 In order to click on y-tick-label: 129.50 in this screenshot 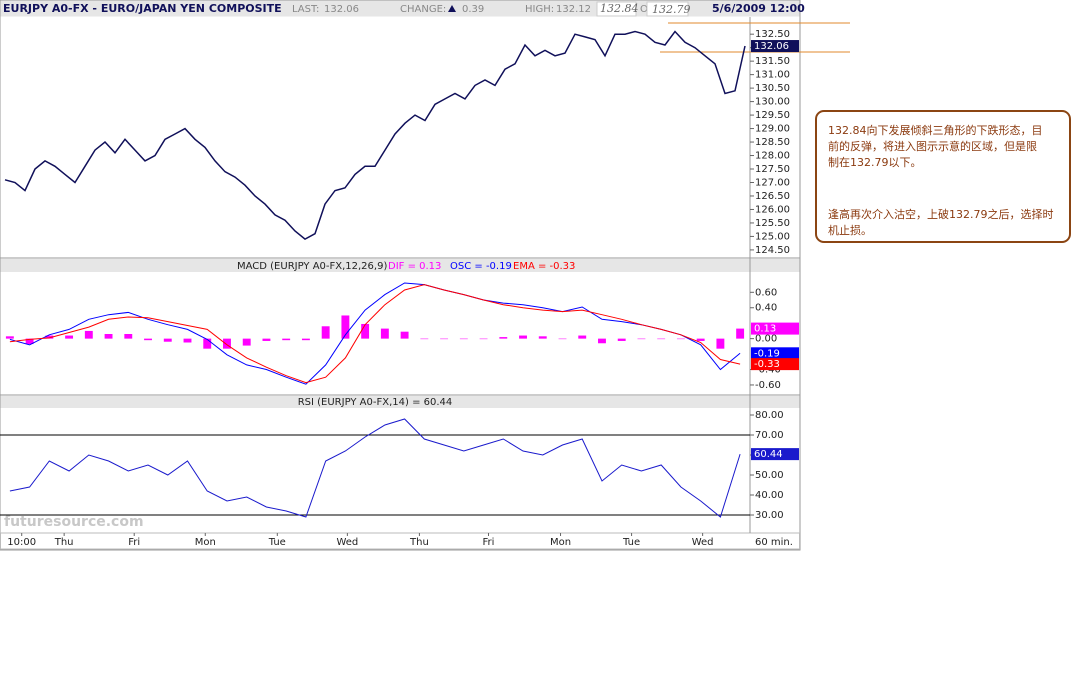, I will do `click(772, 115)`.